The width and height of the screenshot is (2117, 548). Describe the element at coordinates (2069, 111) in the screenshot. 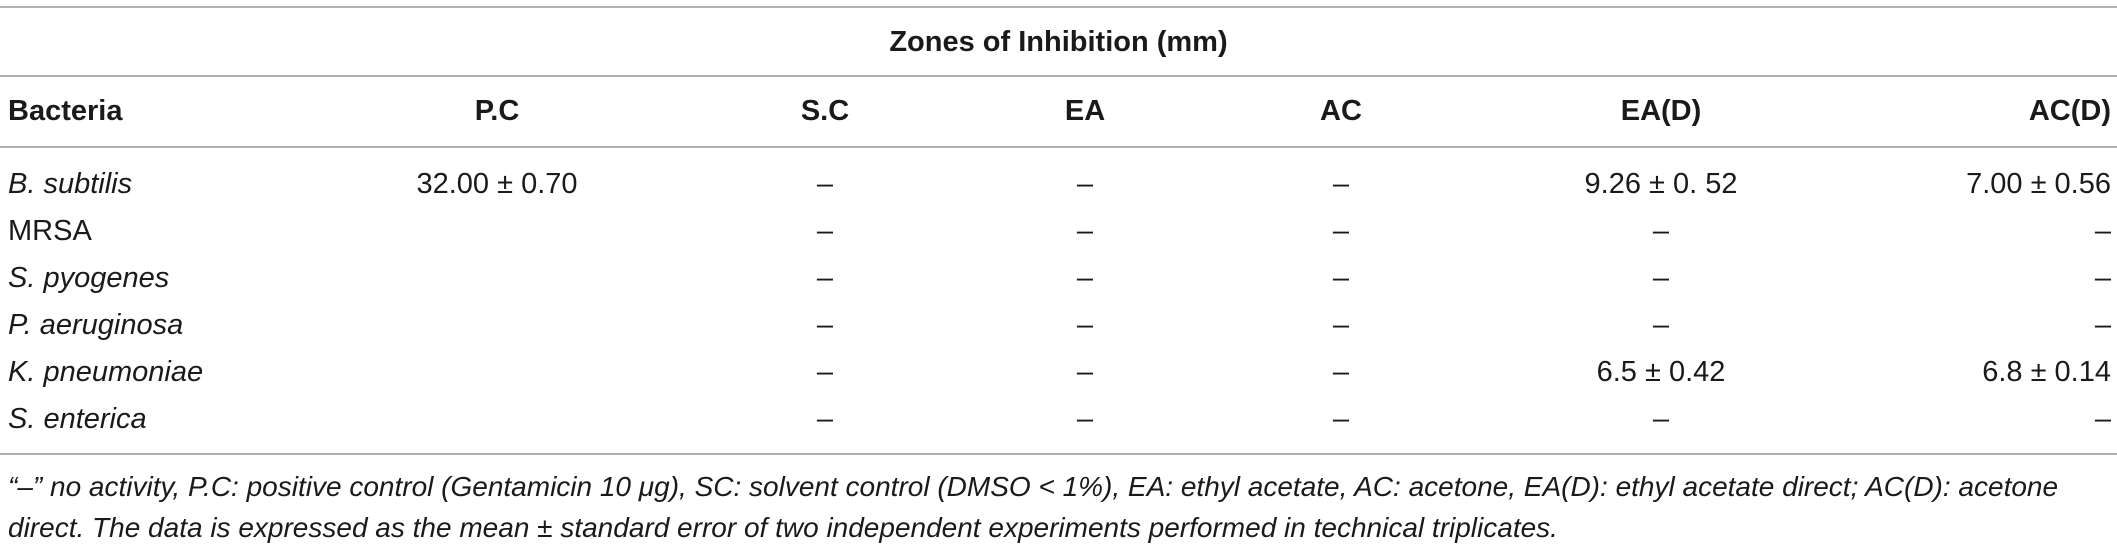

I see `column-header-acd: AC(D)` at that location.